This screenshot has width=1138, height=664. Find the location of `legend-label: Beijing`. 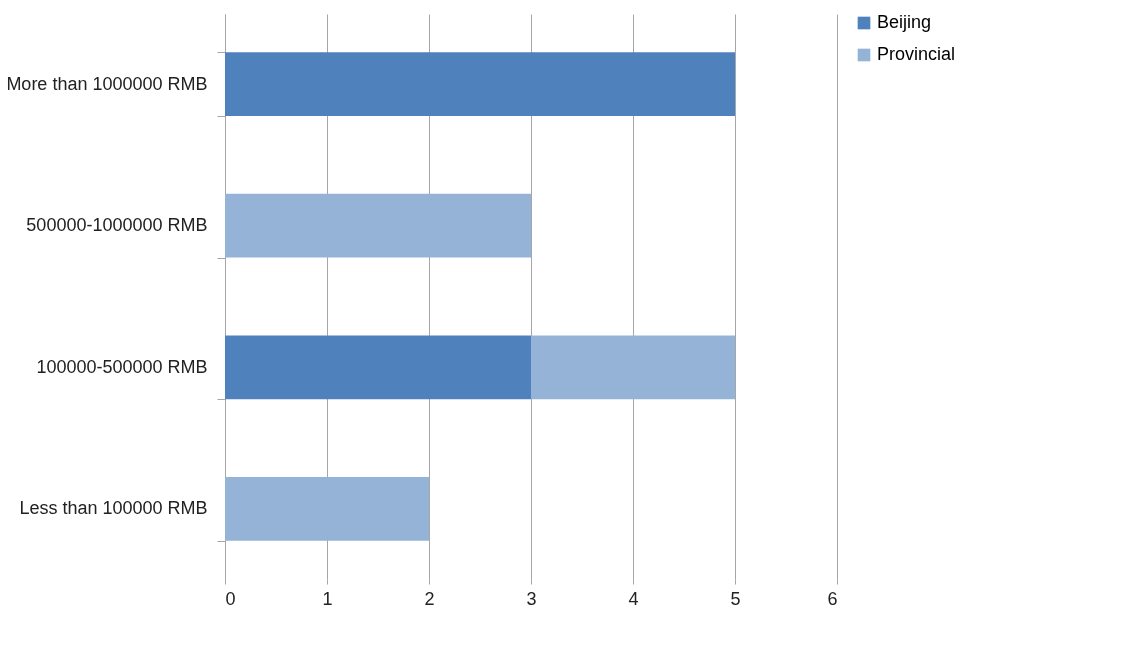

legend-label: Beijing is located at coordinates (904, 22).